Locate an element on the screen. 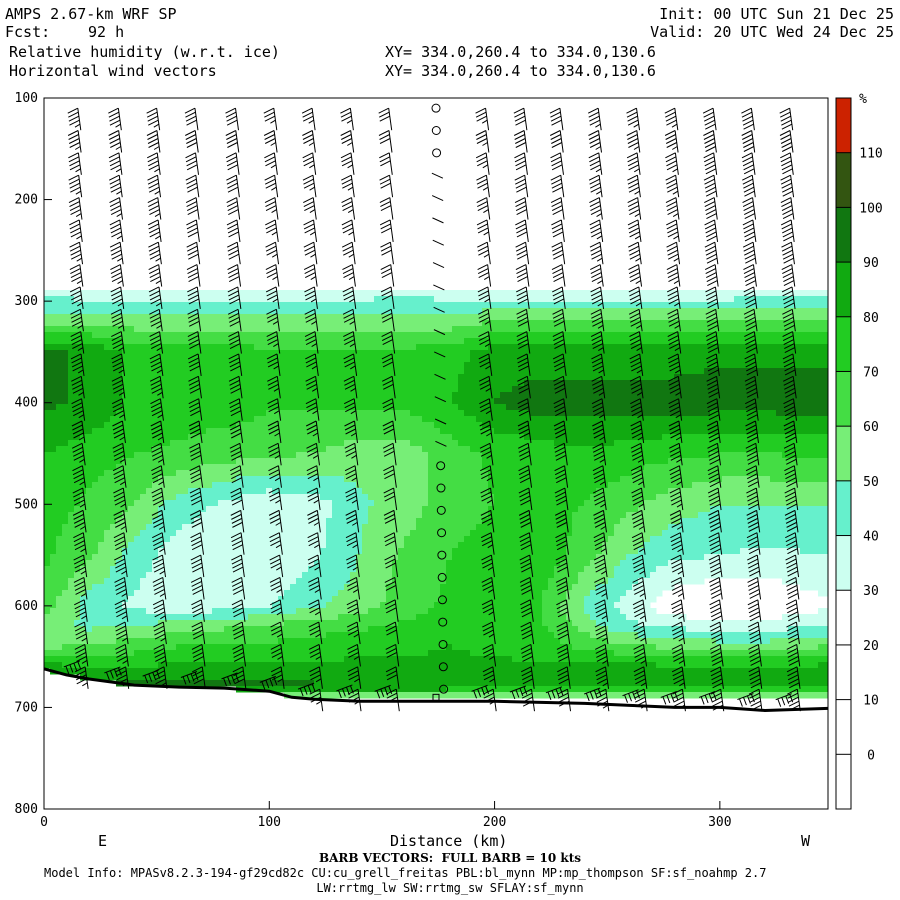  field-name-wind: Horizontal wind vectors is located at coordinates (113, 71).